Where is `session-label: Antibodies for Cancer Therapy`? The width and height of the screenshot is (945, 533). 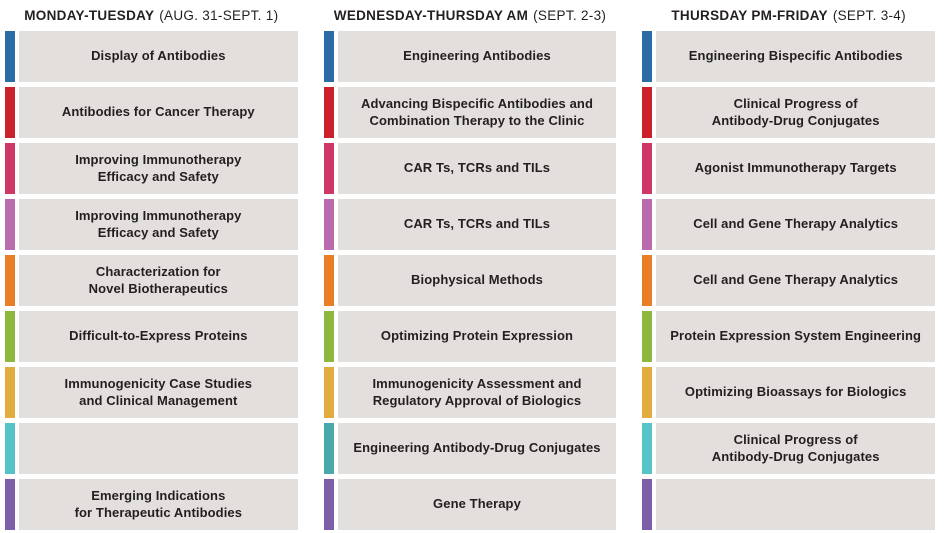
session-label: Antibodies for Cancer Therapy is located at coordinates (158, 112).